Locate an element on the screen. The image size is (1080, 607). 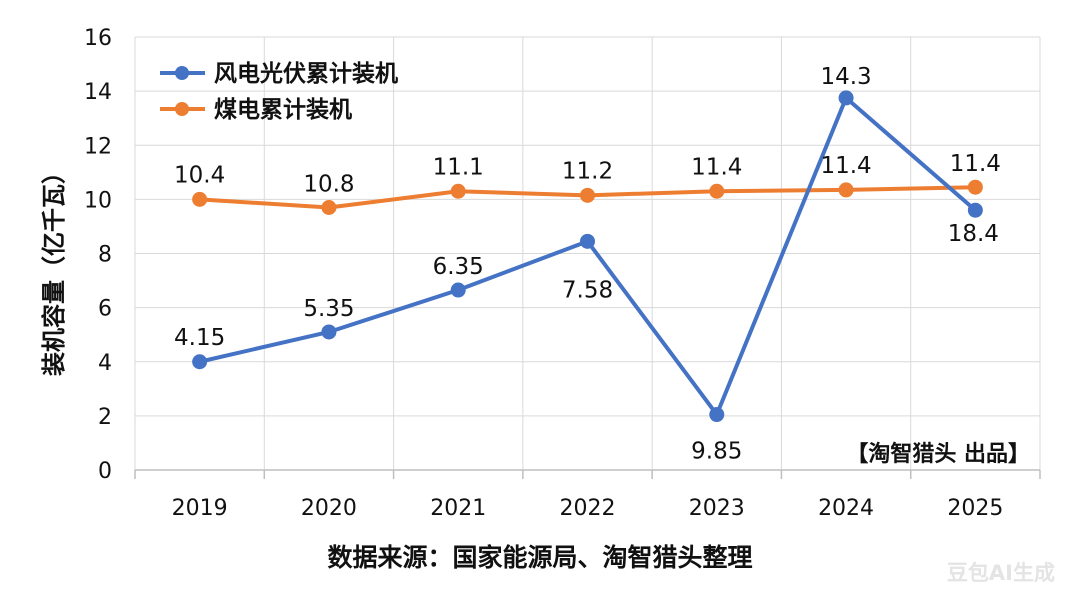
y-axis-label: 装机容量（亿千瓦） is located at coordinates (54, 268).